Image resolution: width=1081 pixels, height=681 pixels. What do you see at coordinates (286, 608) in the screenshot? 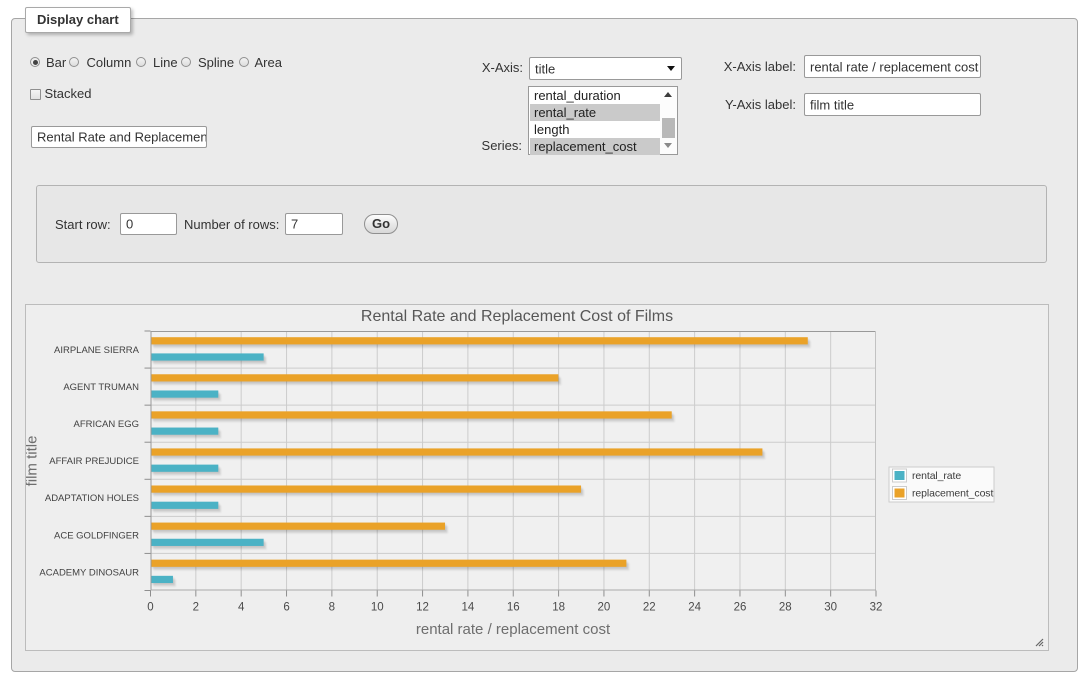
I see `svg-text: 6` at bounding box center [286, 608].